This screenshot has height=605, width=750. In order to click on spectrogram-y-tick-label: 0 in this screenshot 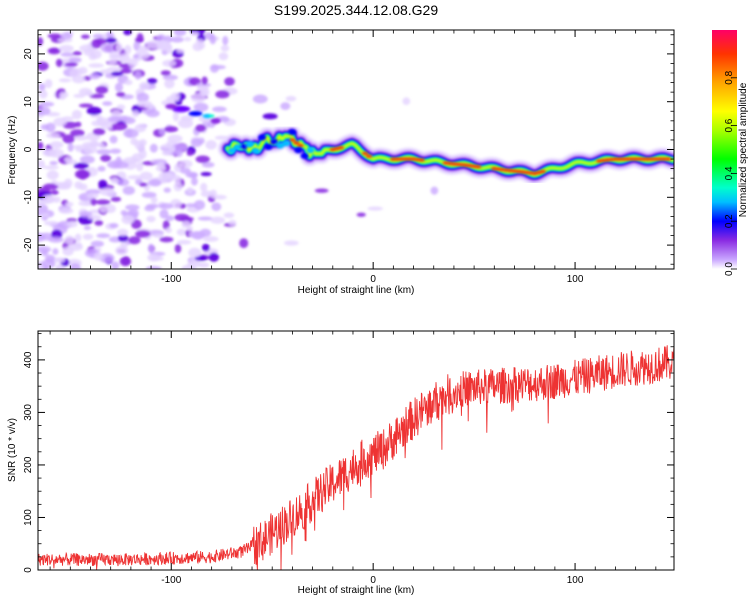, I will do `click(28, 149)`.